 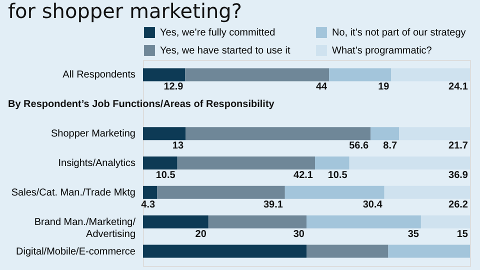 I want to click on data-label: 26.2, so click(x=458, y=204).